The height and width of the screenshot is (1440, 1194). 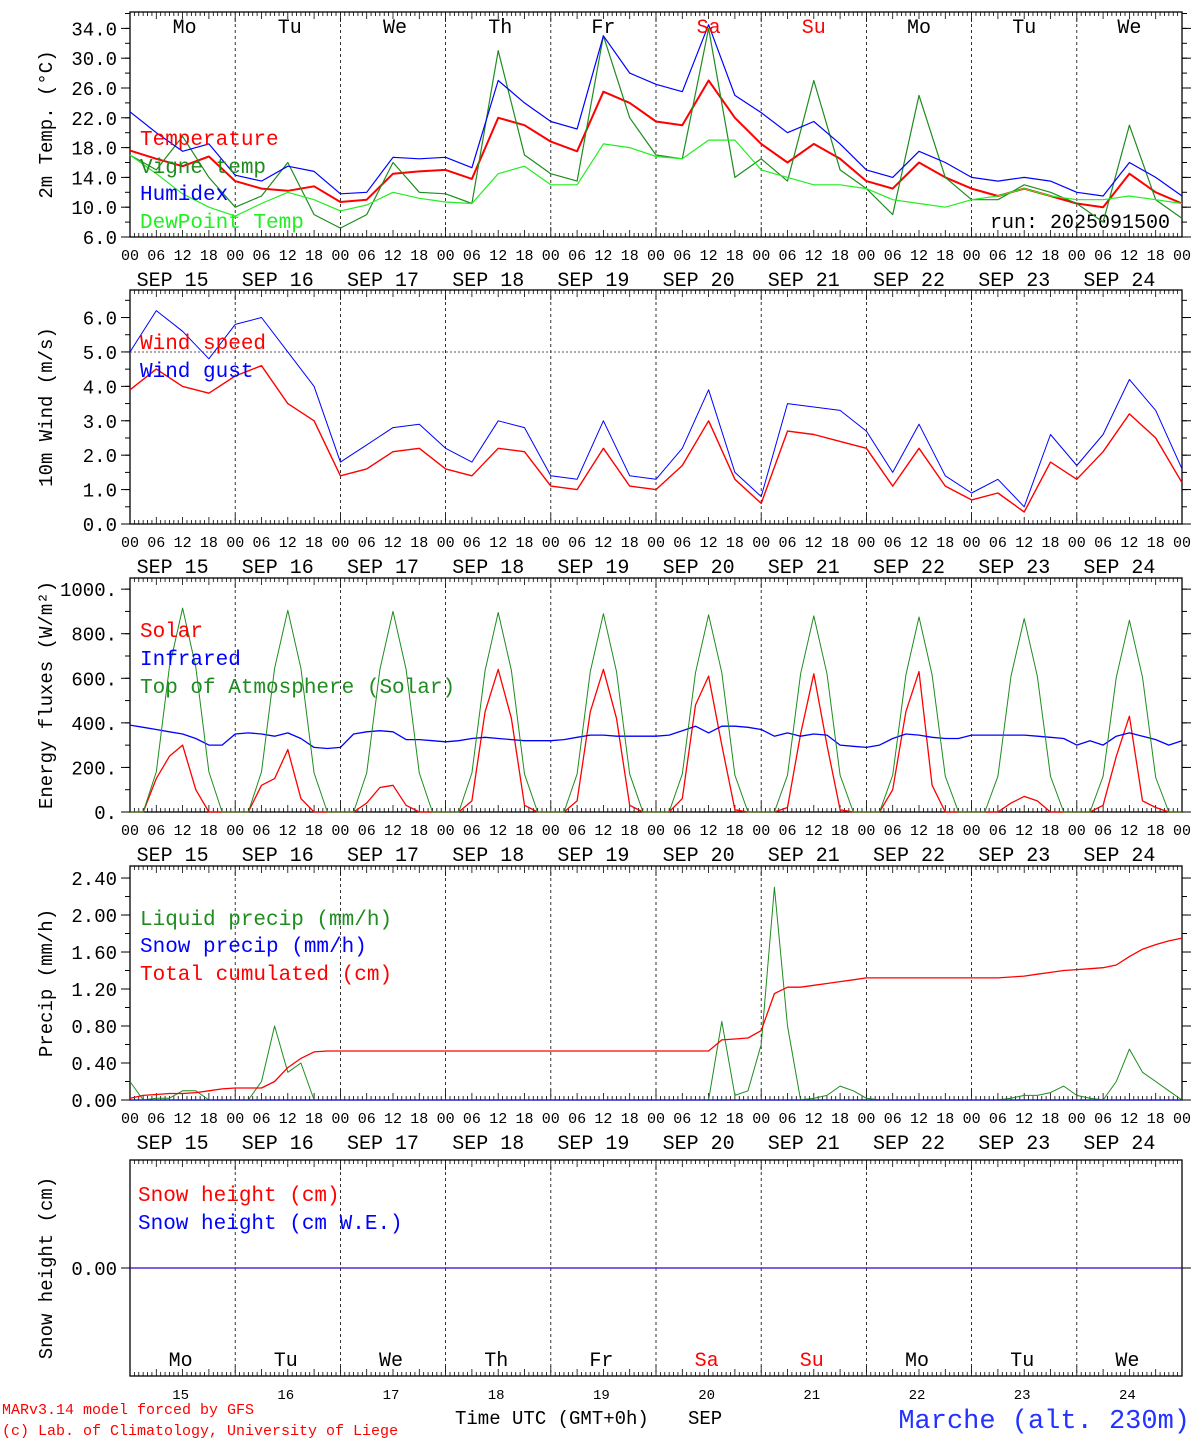 I want to click on legend-entry: Wind gust, so click(x=196, y=372).